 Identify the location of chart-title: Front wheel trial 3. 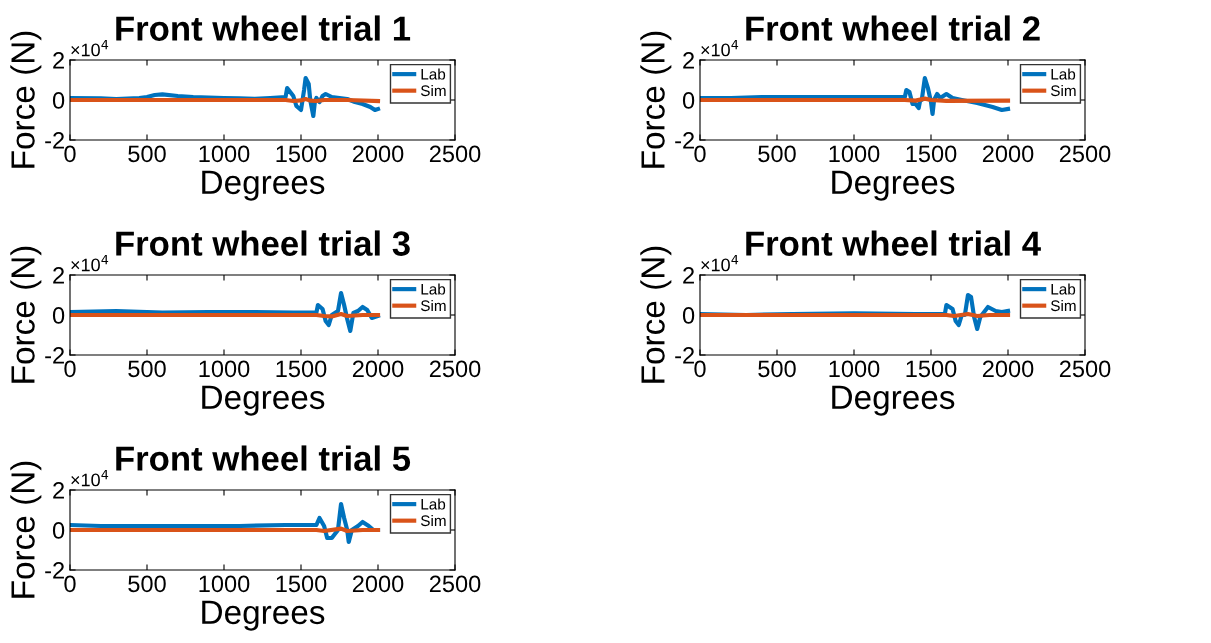
(263, 243).